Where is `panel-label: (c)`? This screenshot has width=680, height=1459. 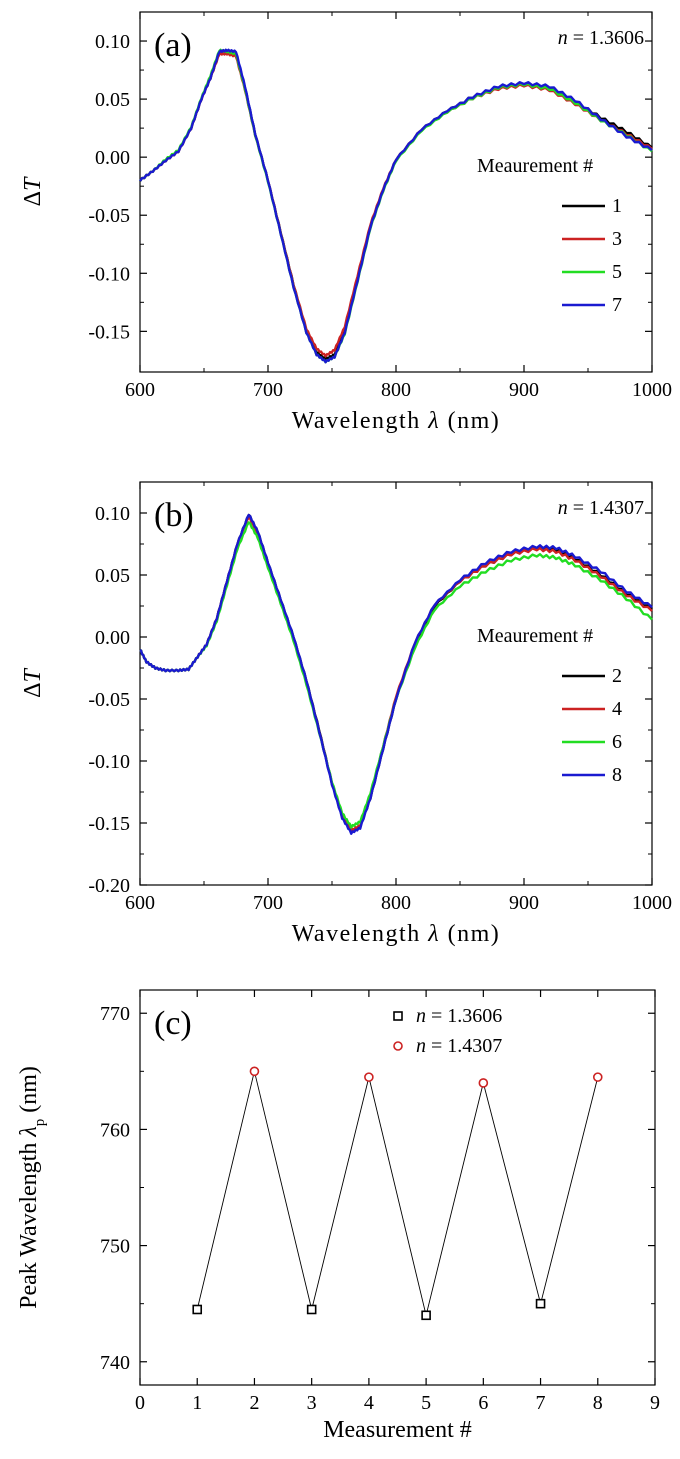
panel-label: (c) is located at coordinates (173, 1023).